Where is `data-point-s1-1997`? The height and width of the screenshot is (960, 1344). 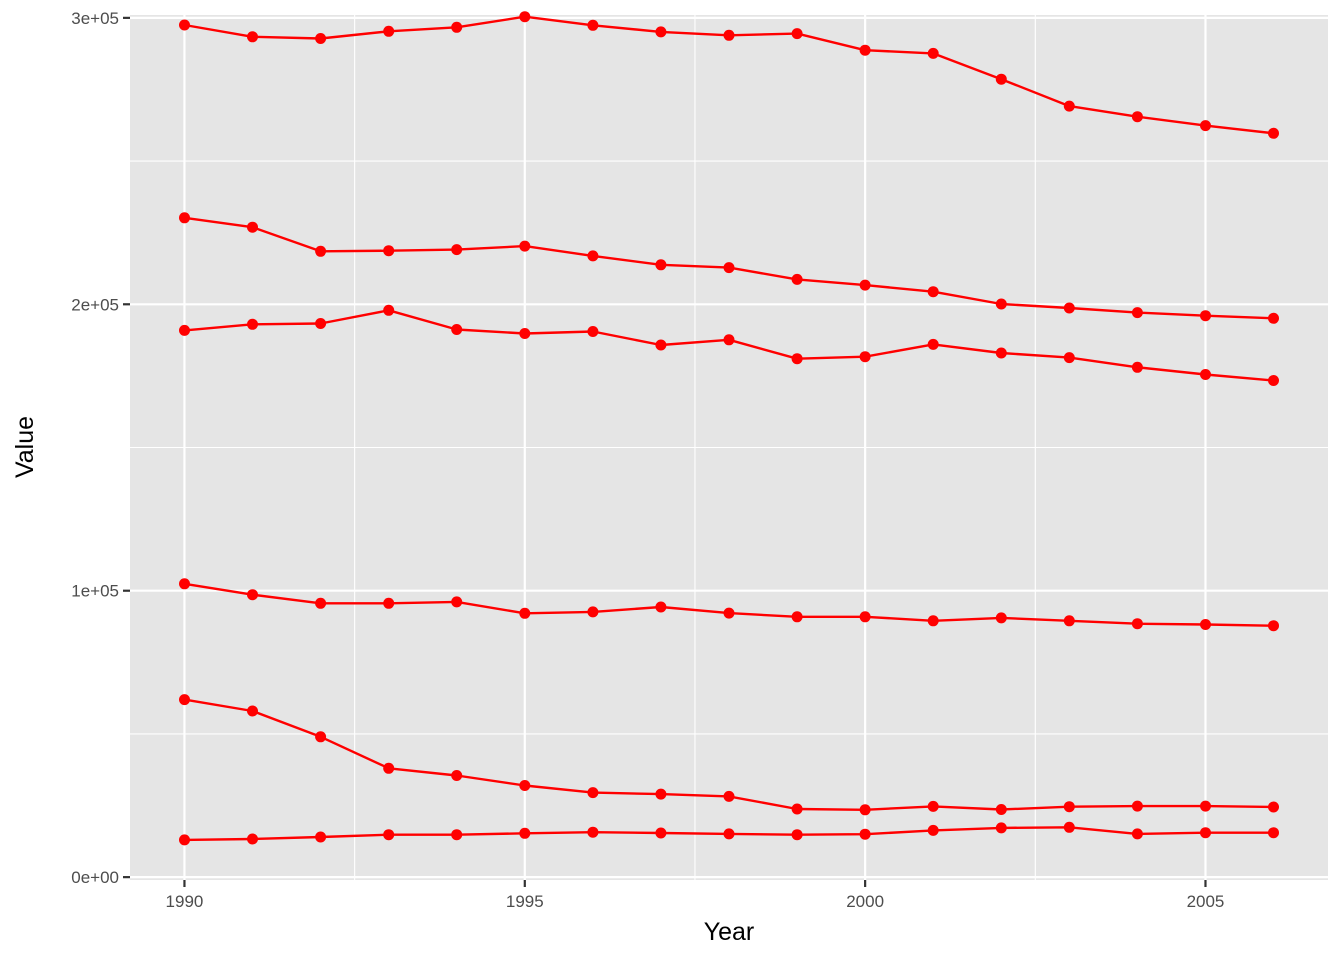 data-point-s1-1997 is located at coordinates (661, 32).